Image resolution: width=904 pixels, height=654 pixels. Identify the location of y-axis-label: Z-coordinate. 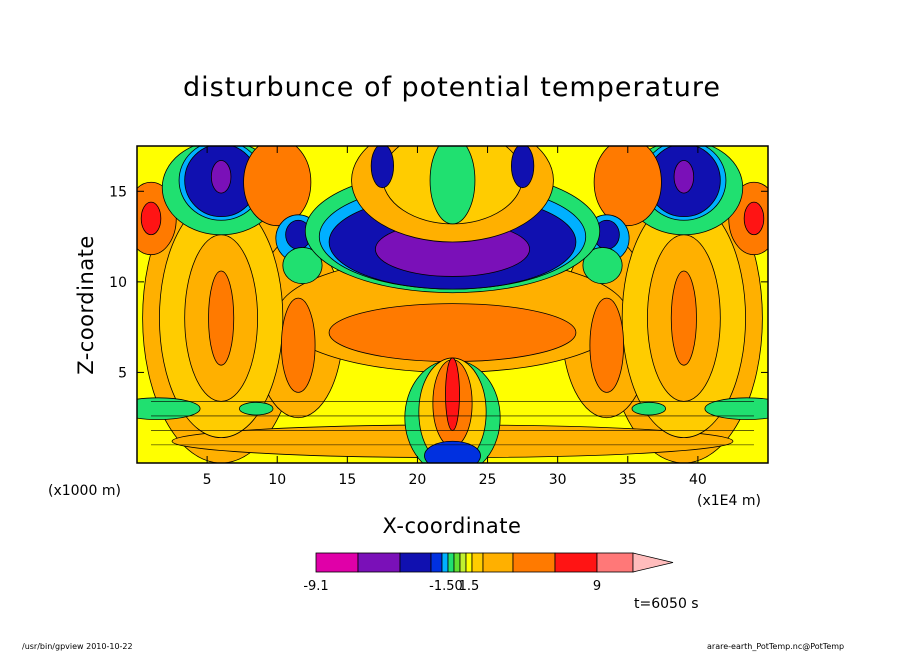
(86, 305).